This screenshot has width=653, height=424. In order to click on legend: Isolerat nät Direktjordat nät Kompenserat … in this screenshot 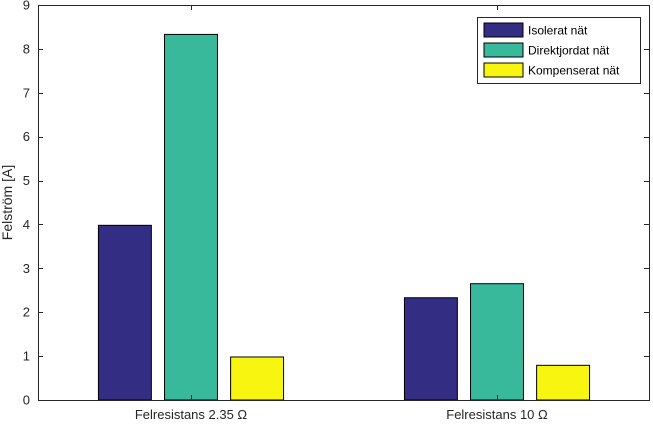, I will do `click(559, 50)`.